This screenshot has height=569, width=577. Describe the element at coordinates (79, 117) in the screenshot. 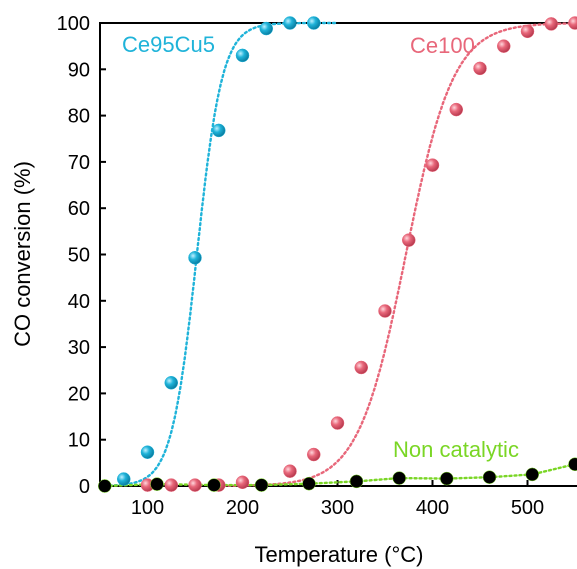

I see `y-tick-label: 80` at that location.